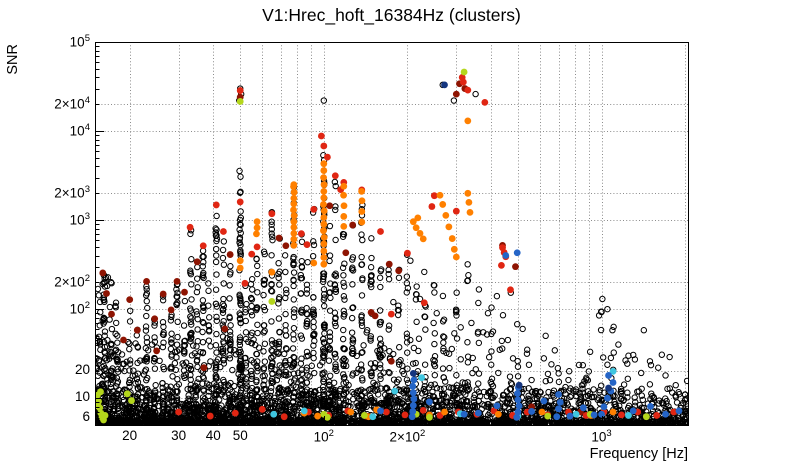 The image size is (805, 472). Describe the element at coordinates (79, 219) in the screenshot. I see `y-tick-label: 10³` at that location.